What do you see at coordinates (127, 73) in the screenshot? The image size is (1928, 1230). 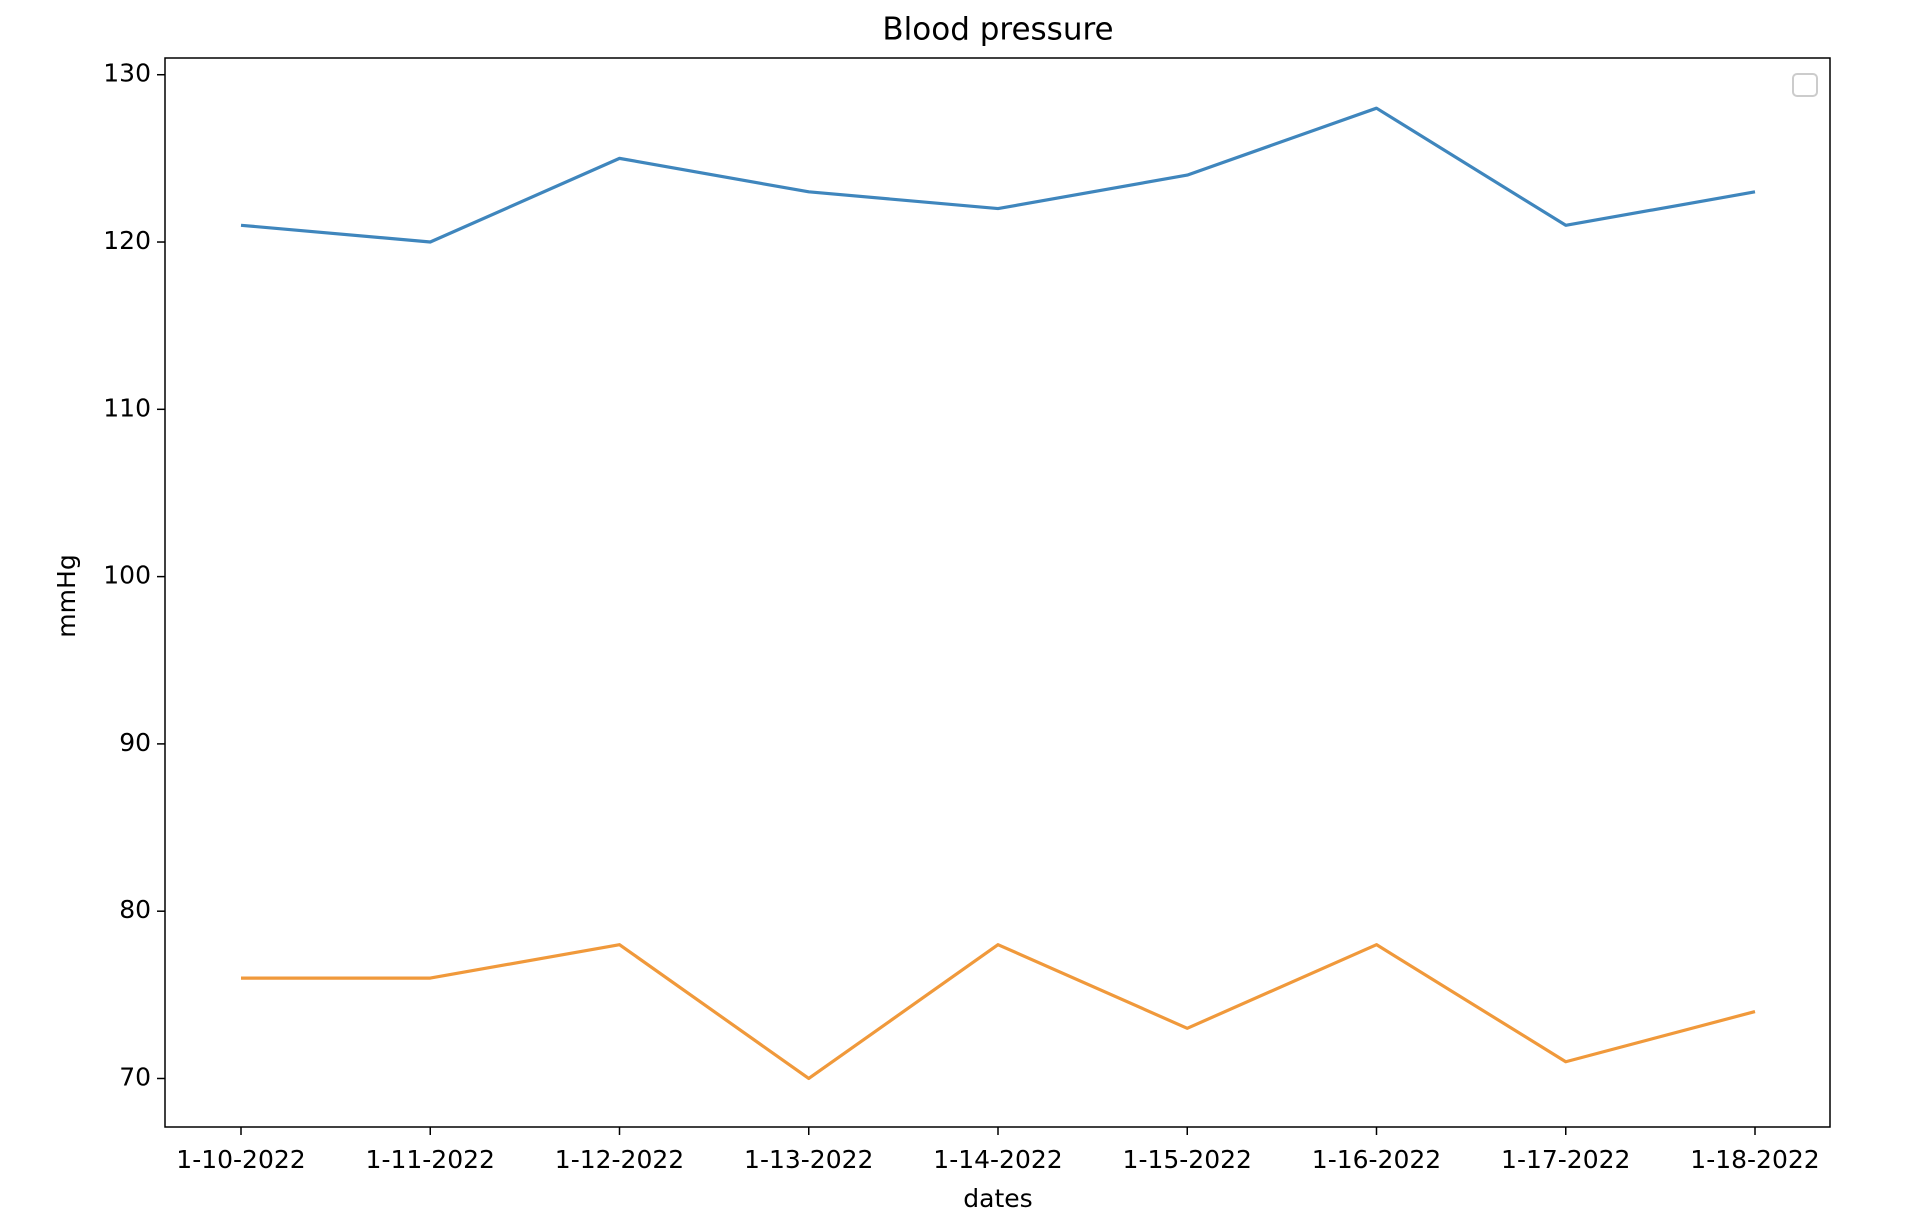 I see `y-tick-label: 130` at bounding box center [127, 73].